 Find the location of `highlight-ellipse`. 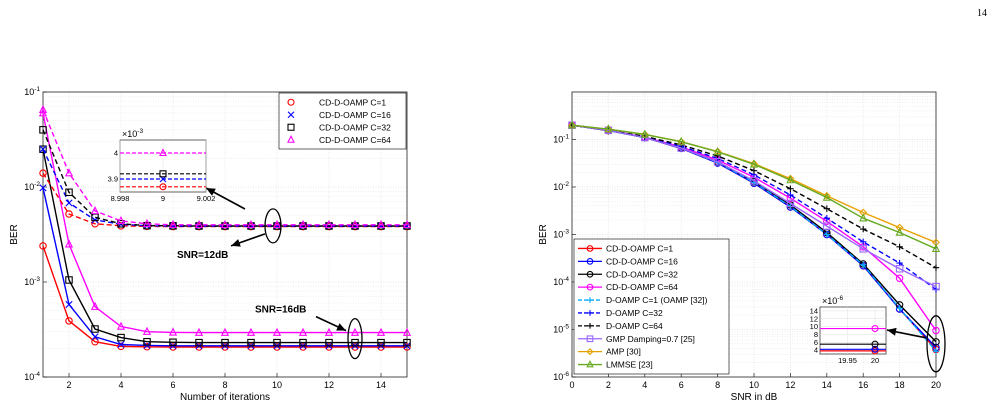

highlight-ellipse is located at coordinates (355, 338).